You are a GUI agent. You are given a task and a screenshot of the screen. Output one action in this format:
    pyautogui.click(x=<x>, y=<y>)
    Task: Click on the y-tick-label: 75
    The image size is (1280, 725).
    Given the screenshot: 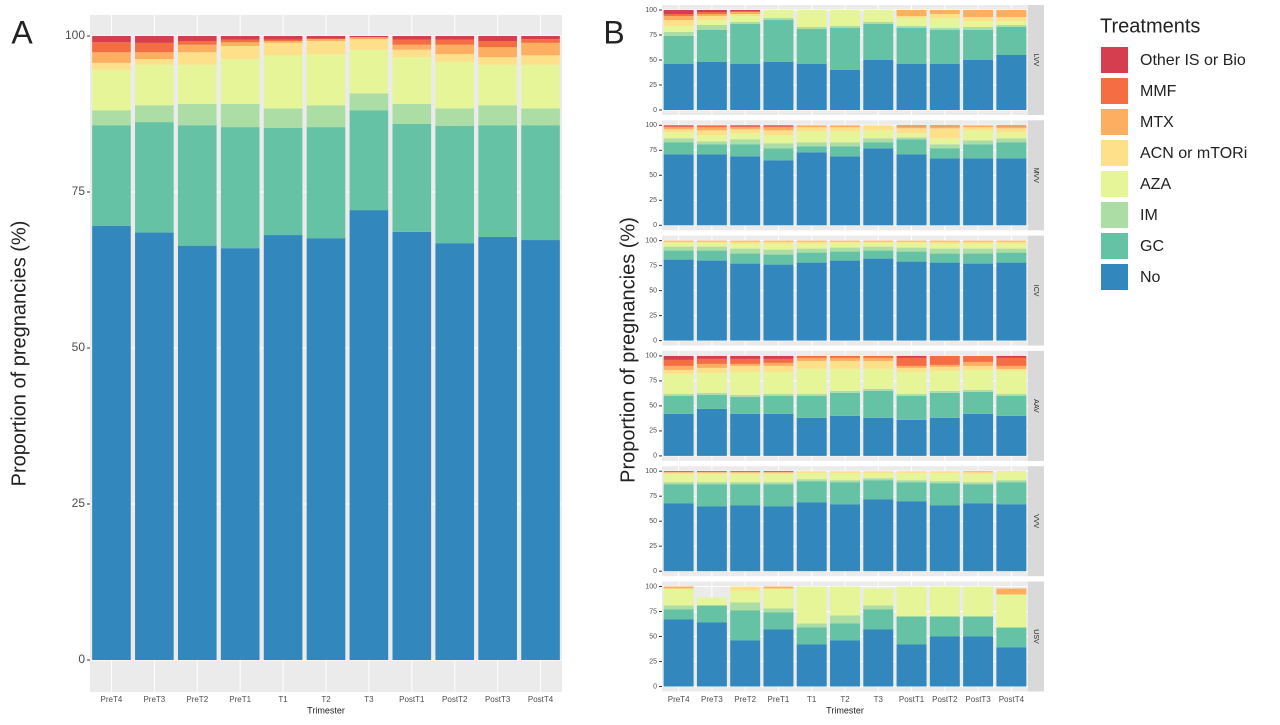 What is the action you would take?
    pyautogui.click(x=653, y=381)
    